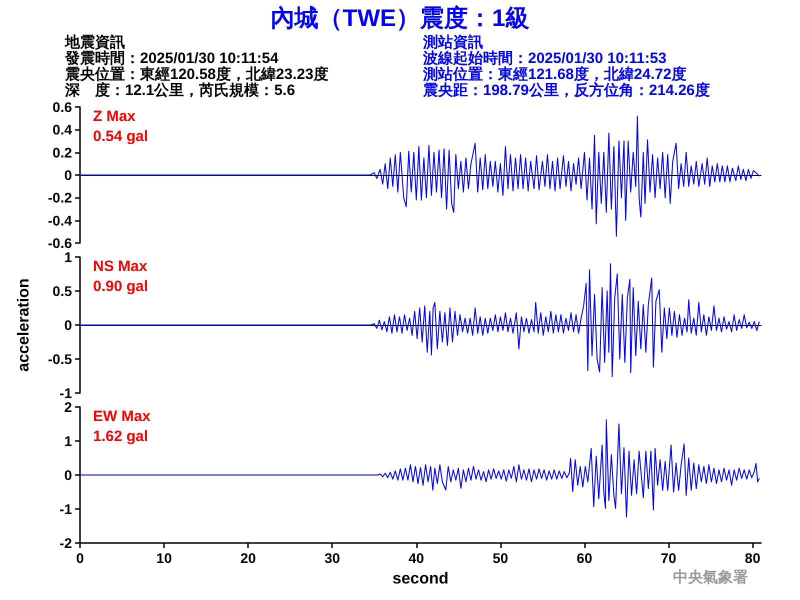 The width and height of the screenshot is (800, 600). What do you see at coordinates (60, 198) in the screenshot?
I see `y-tick-label: -0.2` at bounding box center [60, 198].